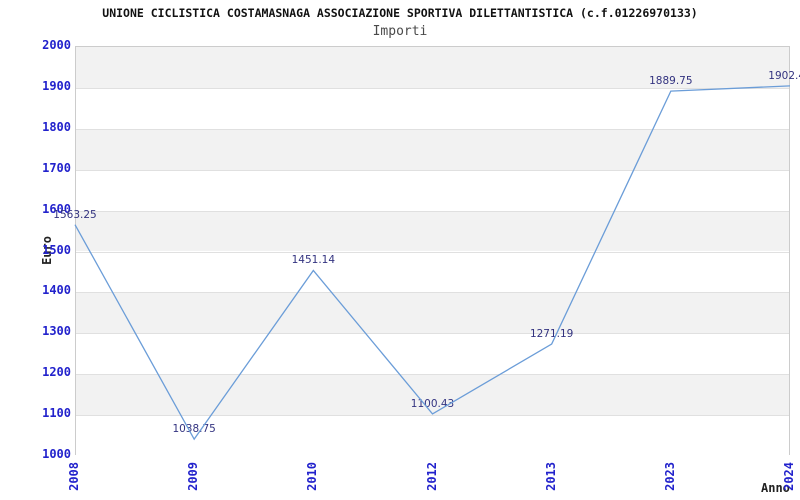 The height and width of the screenshot is (500, 800). What do you see at coordinates (313, 260) in the screenshot?
I see `data-point-label: 1451.14` at bounding box center [313, 260].